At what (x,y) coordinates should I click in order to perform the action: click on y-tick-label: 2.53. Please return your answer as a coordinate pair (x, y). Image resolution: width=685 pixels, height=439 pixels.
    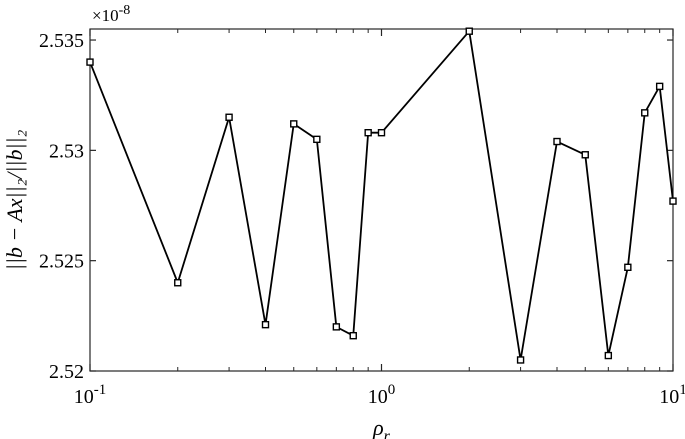
    Looking at the image, I should click on (66, 151).